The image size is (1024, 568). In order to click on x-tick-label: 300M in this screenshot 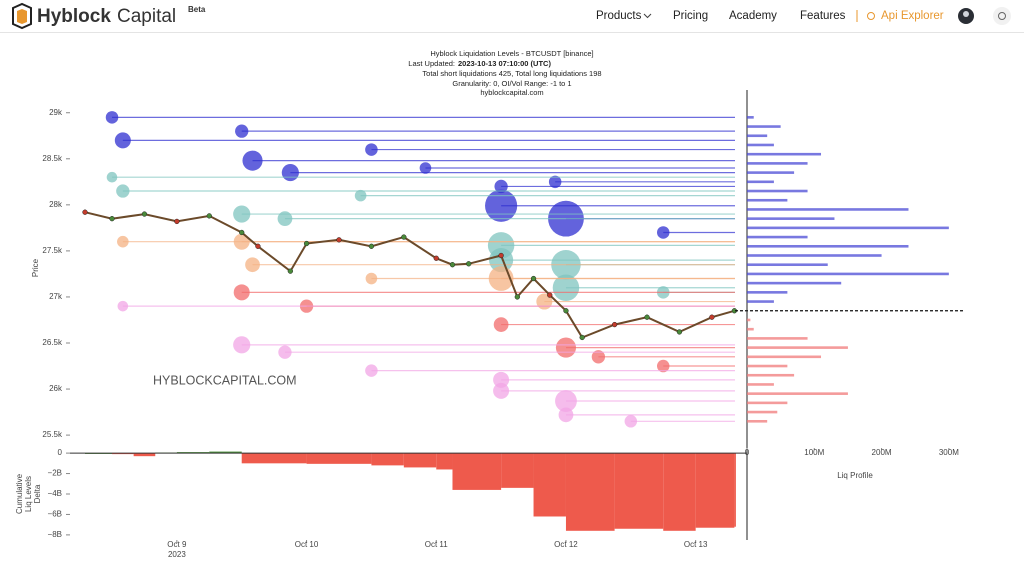, I will do `click(949, 452)`.